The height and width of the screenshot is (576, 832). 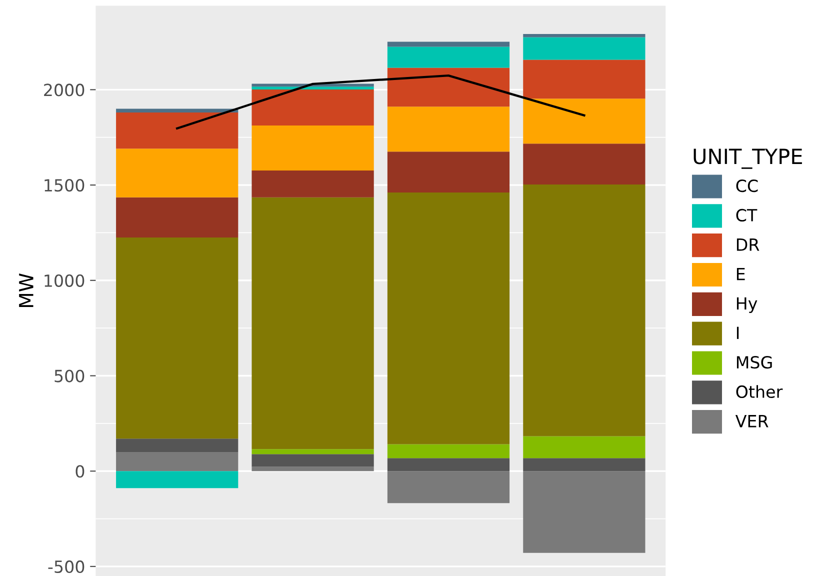 What do you see at coordinates (748, 158) in the screenshot?
I see `legend-title: UNIT_TYPE` at bounding box center [748, 158].